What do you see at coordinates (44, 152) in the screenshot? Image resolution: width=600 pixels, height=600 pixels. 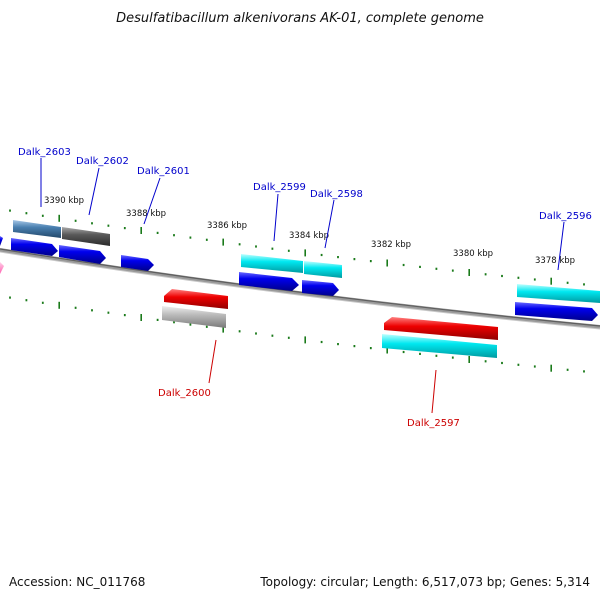 I see `gene-label: Dalk_2603` at bounding box center [44, 152].